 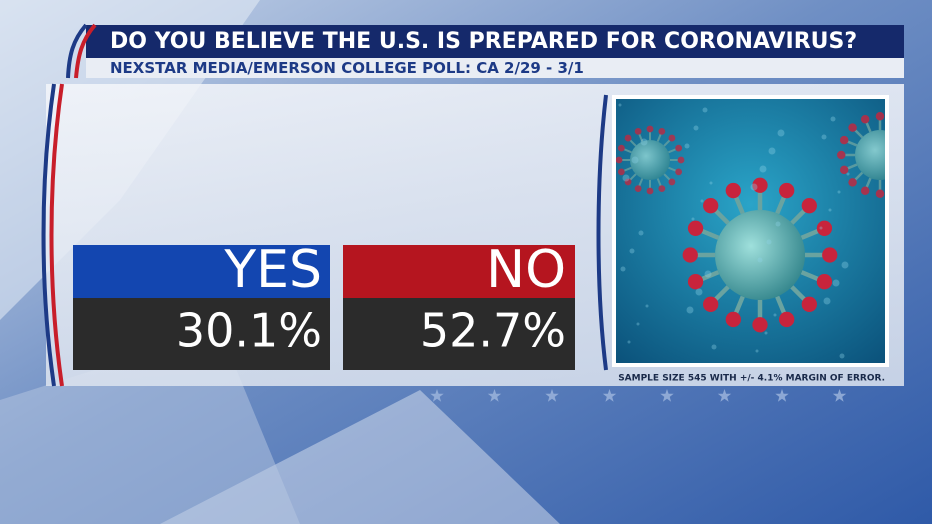 I want to click on title-bar, so click(x=495, y=41).